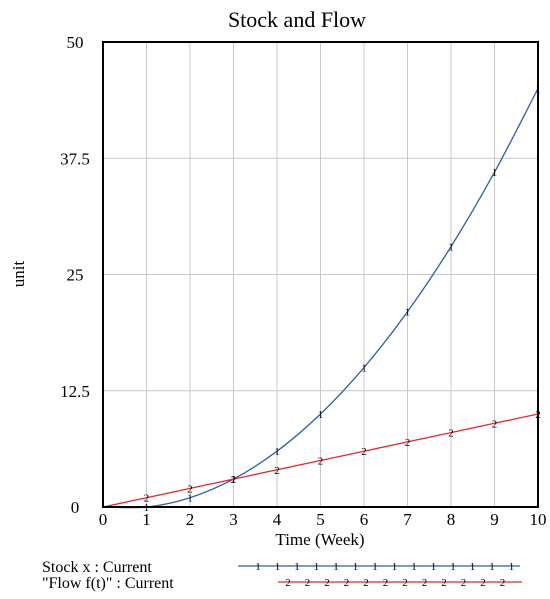  I want to click on x-tick-label: 4, so click(277, 519).